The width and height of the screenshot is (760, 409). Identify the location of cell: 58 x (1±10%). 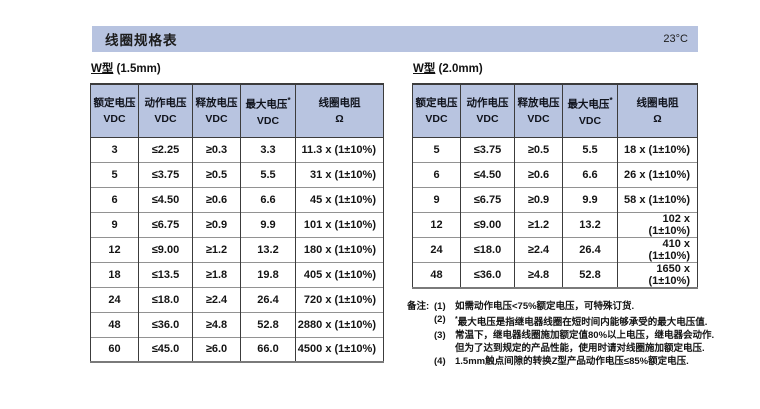
(657, 199).